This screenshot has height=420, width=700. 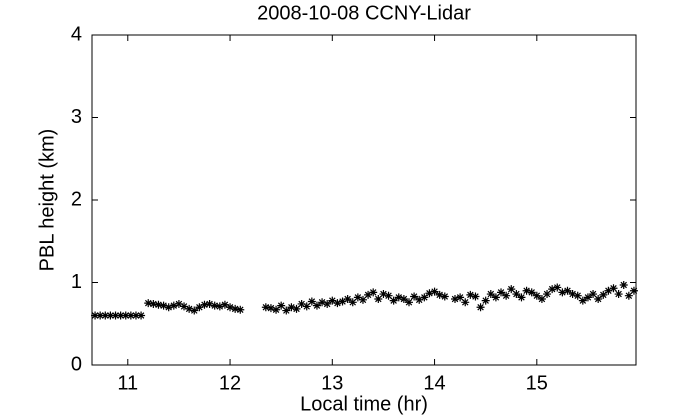 What do you see at coordinates (127, 383) in the screenshot?
I see `x-tick-label: 11` at bounding box center [127, 383].